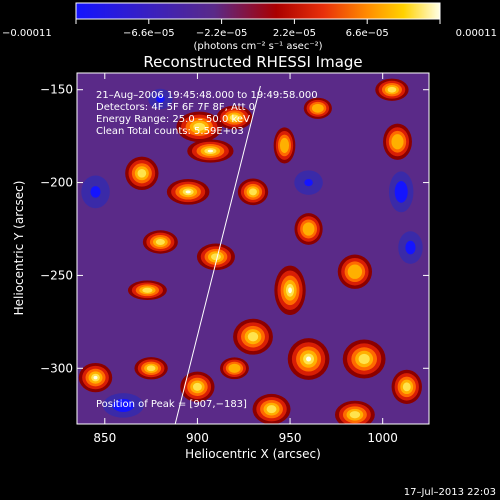  Describe the element at coordinates (294, 33) in the screenshot. I see `colorbar-tick-label: 2.2e−05` at that location.